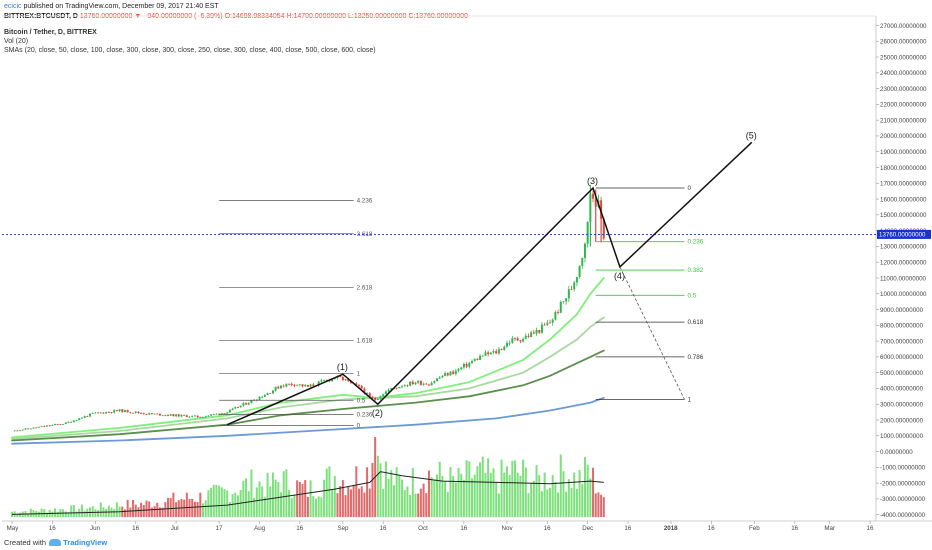 The height and width of the screenshot is (550, 932). I want to click on elliott-wave-label: (2), so click(377, 413).